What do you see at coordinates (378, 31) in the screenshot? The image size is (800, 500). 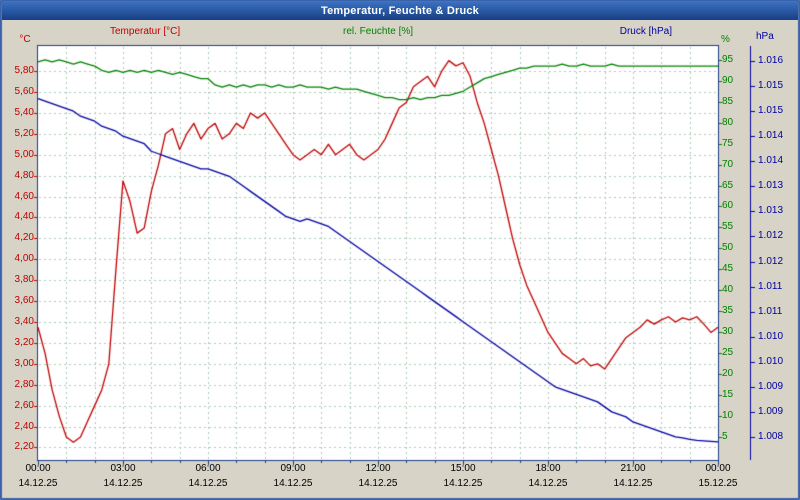 I see `legend-humidity-label: rel. Feuchte [%]` at bounding box center [378, 31].